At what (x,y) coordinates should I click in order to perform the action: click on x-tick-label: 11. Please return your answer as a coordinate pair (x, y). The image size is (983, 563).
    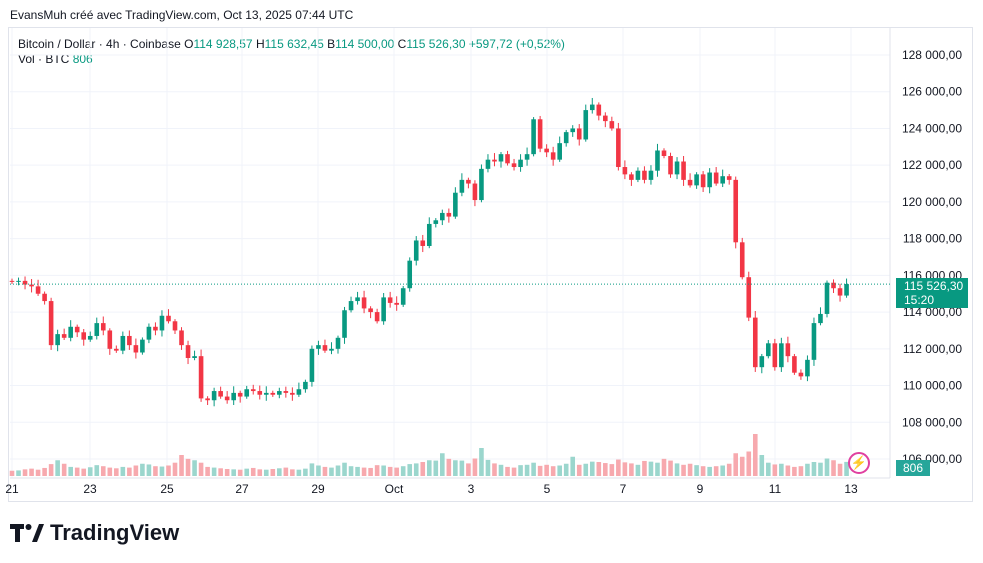
    Looking at the image, I should click on (775, 489).